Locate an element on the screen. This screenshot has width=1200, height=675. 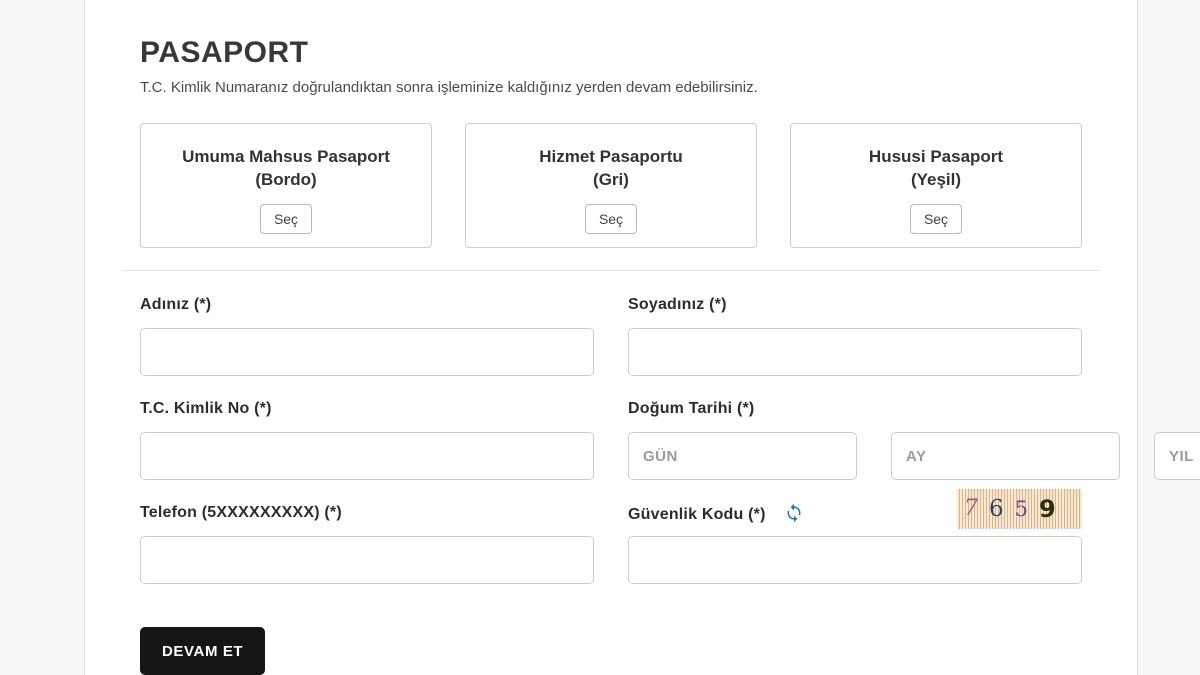
last-name-label: Soyadınız (*) is located at coordinates (677, 304).